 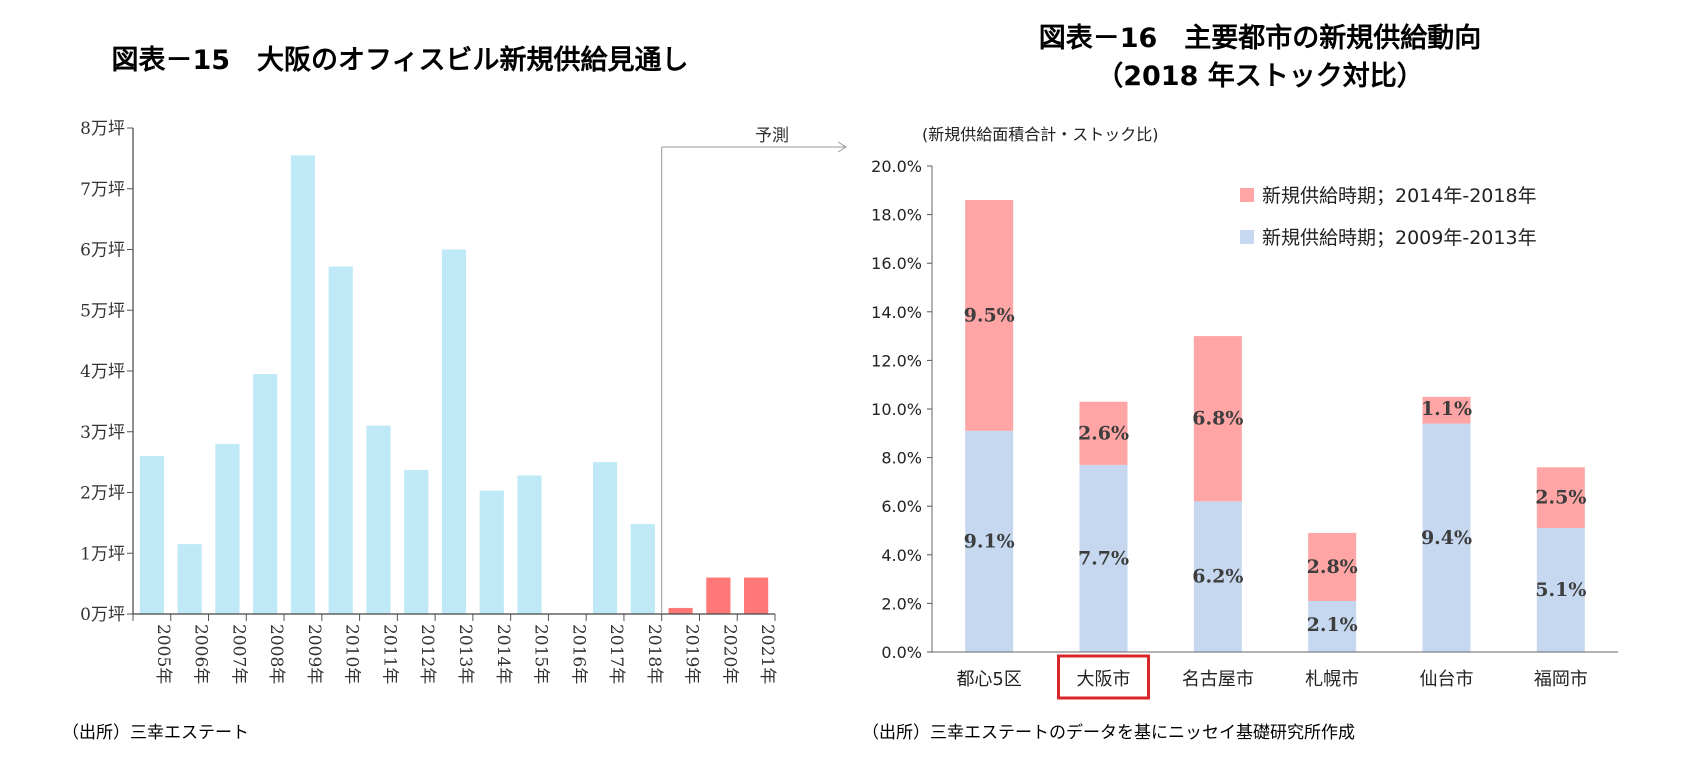 I want to click on y-tick-label: 14.0%, so click(x=896, y=312).